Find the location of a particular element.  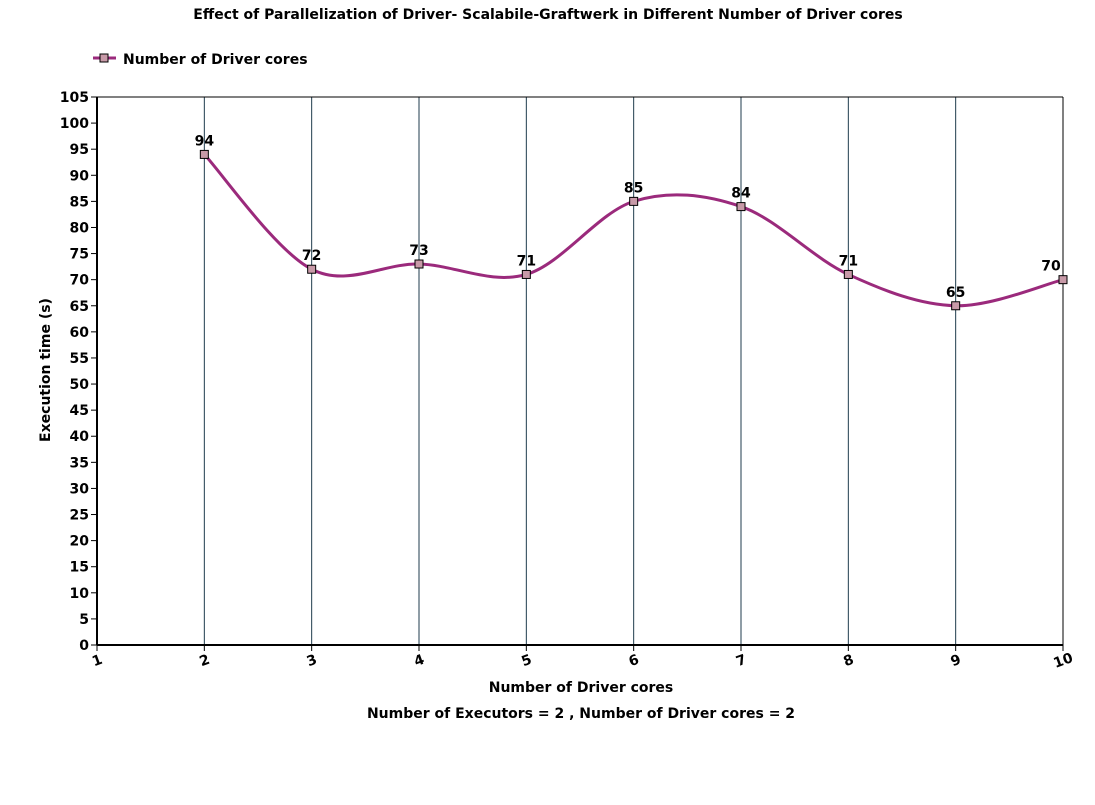

data-label-6: 85 is located at coordinates (633, 188).